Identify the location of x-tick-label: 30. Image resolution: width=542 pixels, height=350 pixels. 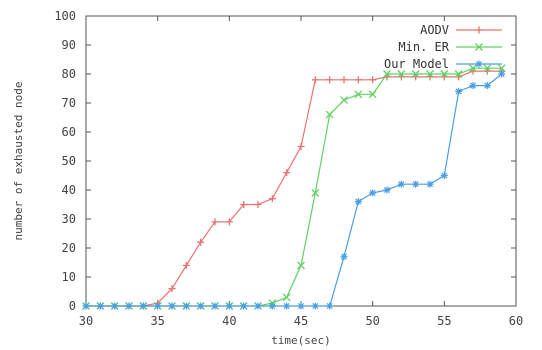
(86, 321).